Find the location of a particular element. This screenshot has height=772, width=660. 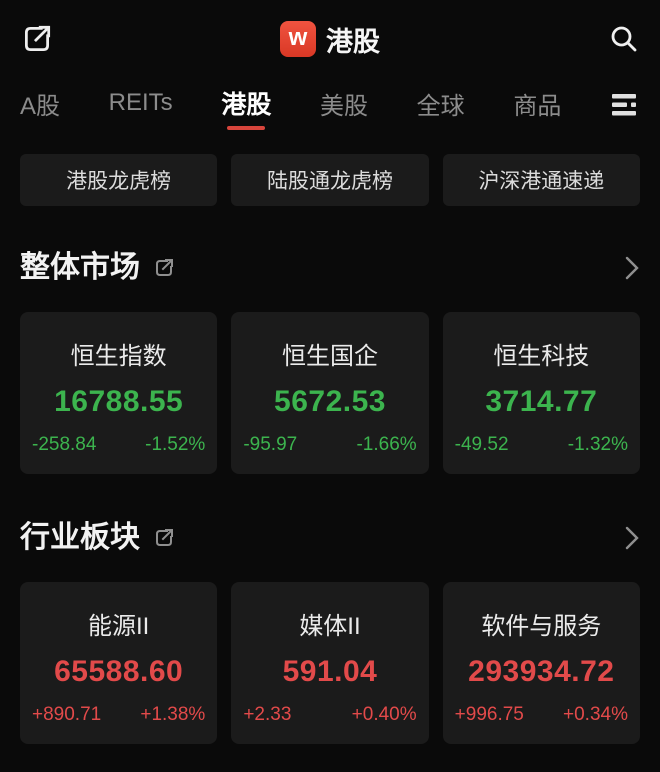

sector-card-energy: 能源II 65588.60 +890.71 +1.38% is located at coordinates (119, 663).